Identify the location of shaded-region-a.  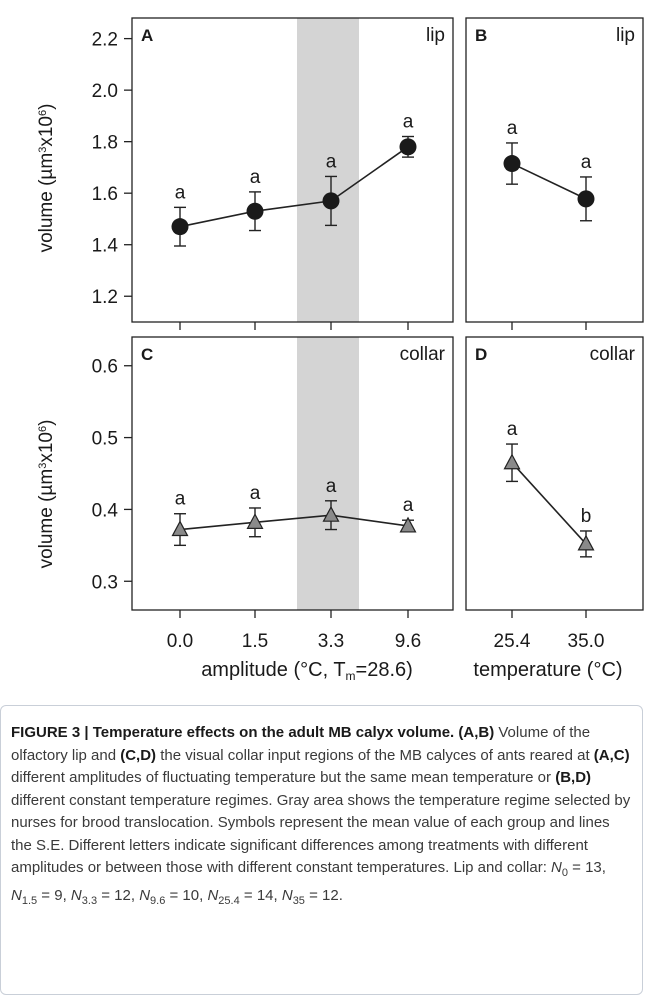
(328, 170).